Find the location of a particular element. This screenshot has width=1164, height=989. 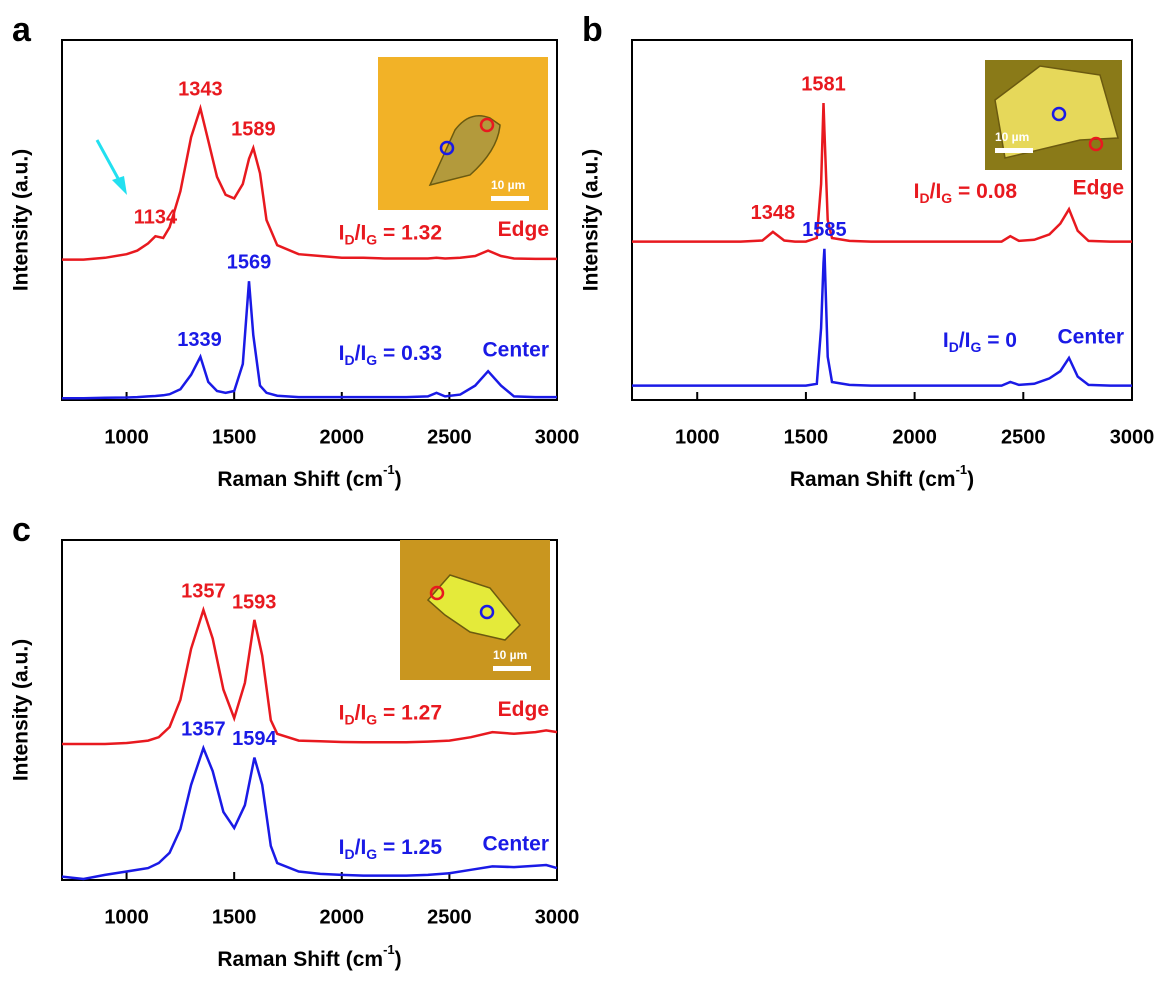

peak-label: 1589 is located at coordinates (253, 129).